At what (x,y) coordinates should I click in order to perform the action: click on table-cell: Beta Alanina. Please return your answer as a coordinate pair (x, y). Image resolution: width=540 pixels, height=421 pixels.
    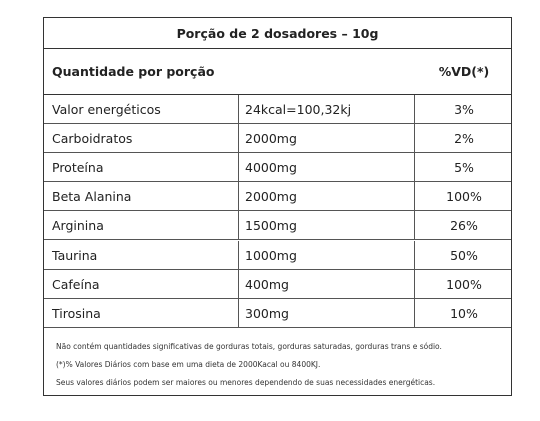
    Looking at the image, I should click on (141, 197).